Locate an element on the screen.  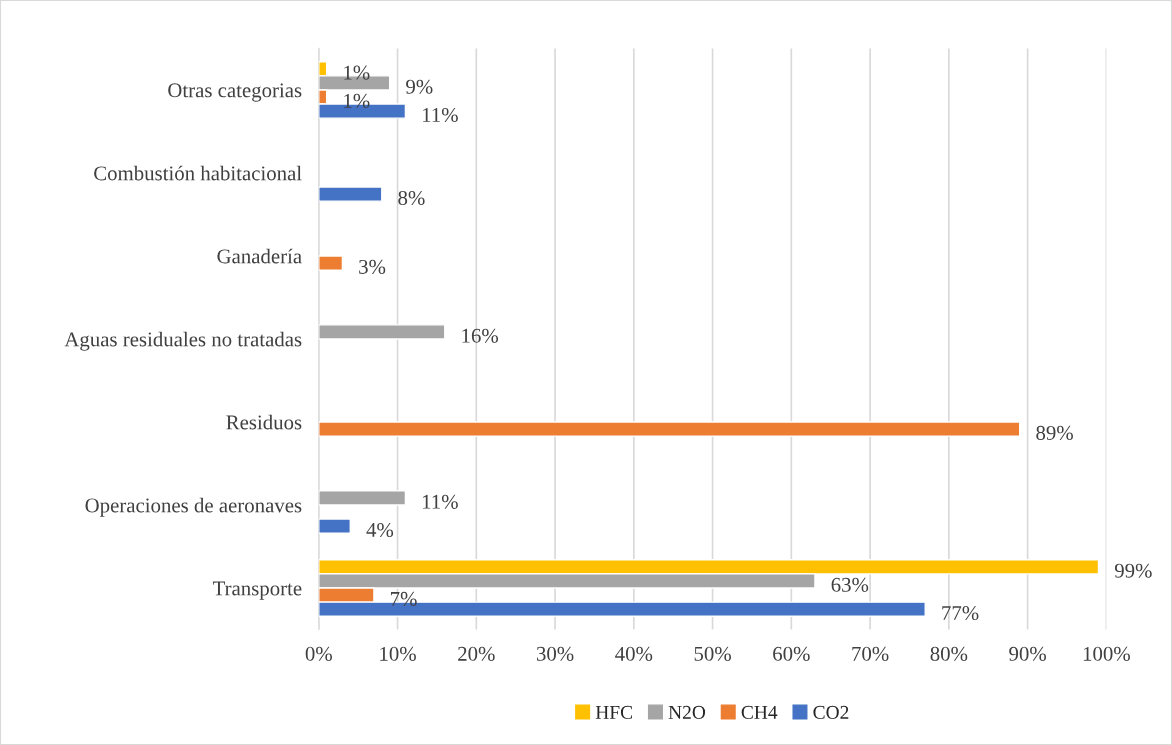
y-tick-label: Combustión habitacional is located at coordinates (198, 173).